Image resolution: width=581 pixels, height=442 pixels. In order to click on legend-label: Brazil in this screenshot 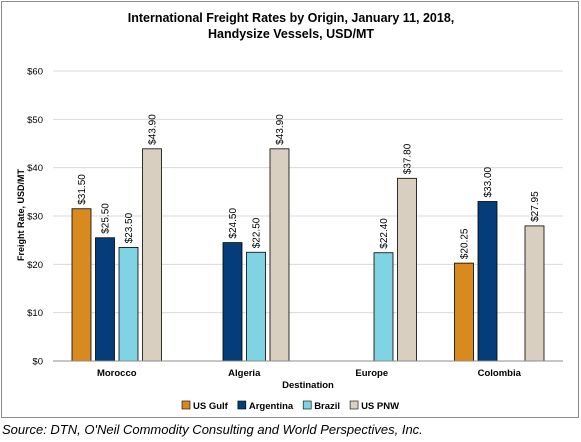, I will do `click(327, 406)`.